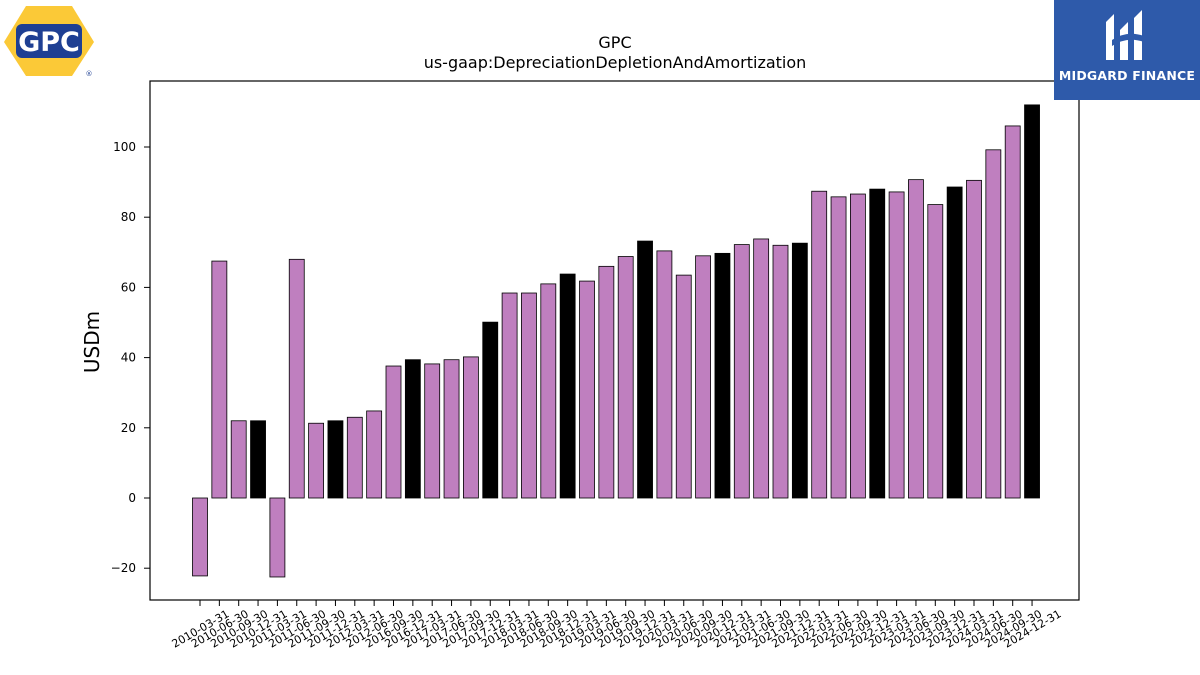  I want to click on gpc-logo-band, so click(49, 41).